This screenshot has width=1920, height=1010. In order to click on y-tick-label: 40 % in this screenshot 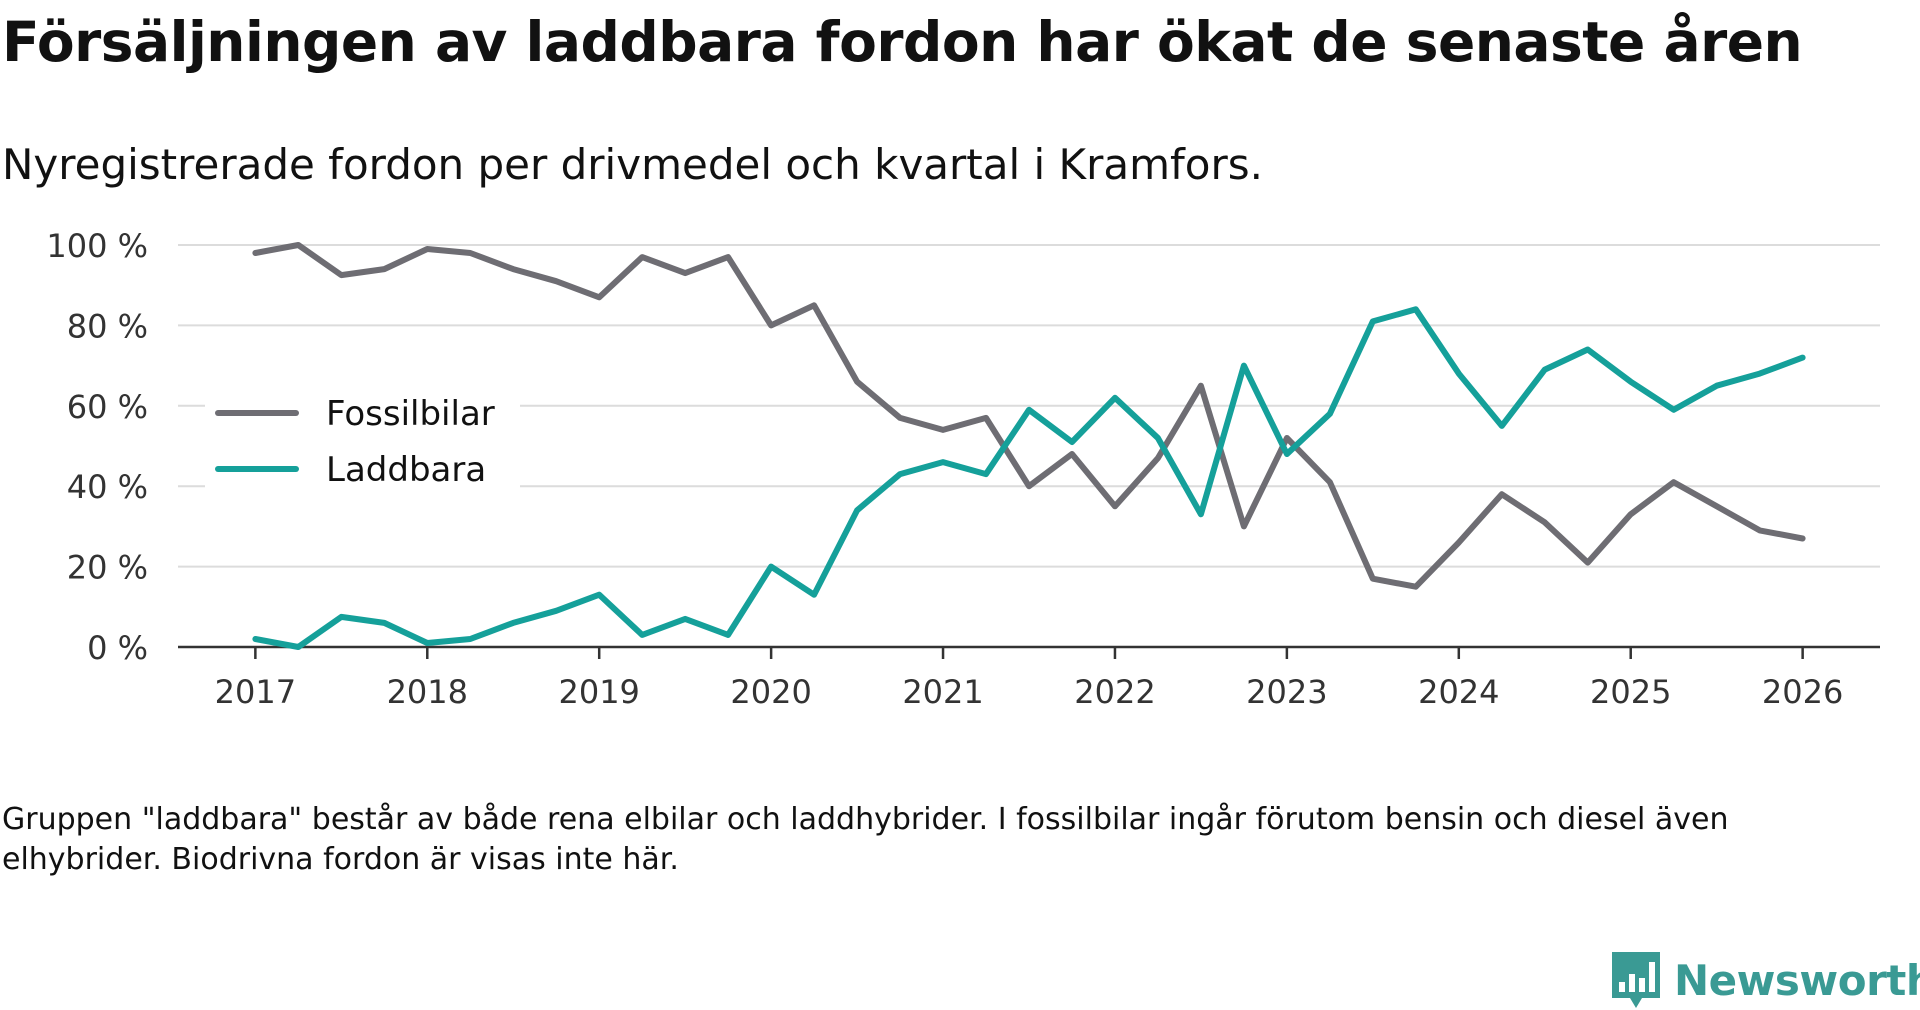, I will do `click(107, 487)`.